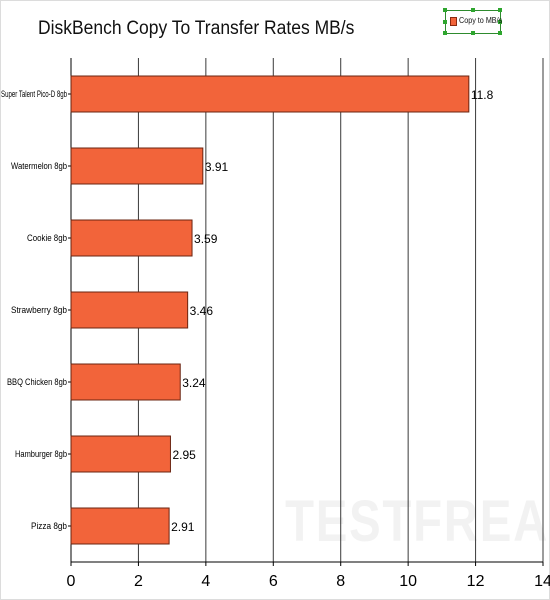 Image resolution: width=550 pixels, height=600 pixels. I want to click on data-label: 11.8, so click(482, 95).